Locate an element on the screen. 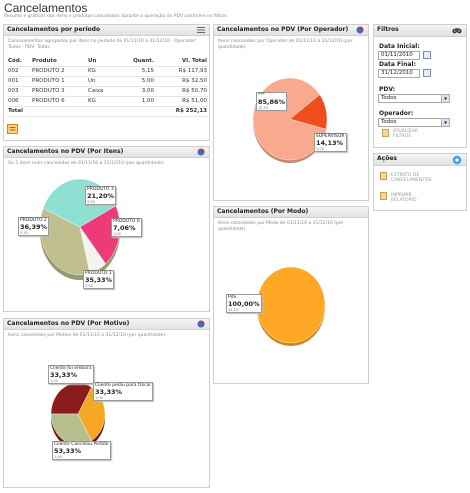 This screenshot has width=470, height=493. operador-select: Todos ▼ is located at coordinates (414, 122).